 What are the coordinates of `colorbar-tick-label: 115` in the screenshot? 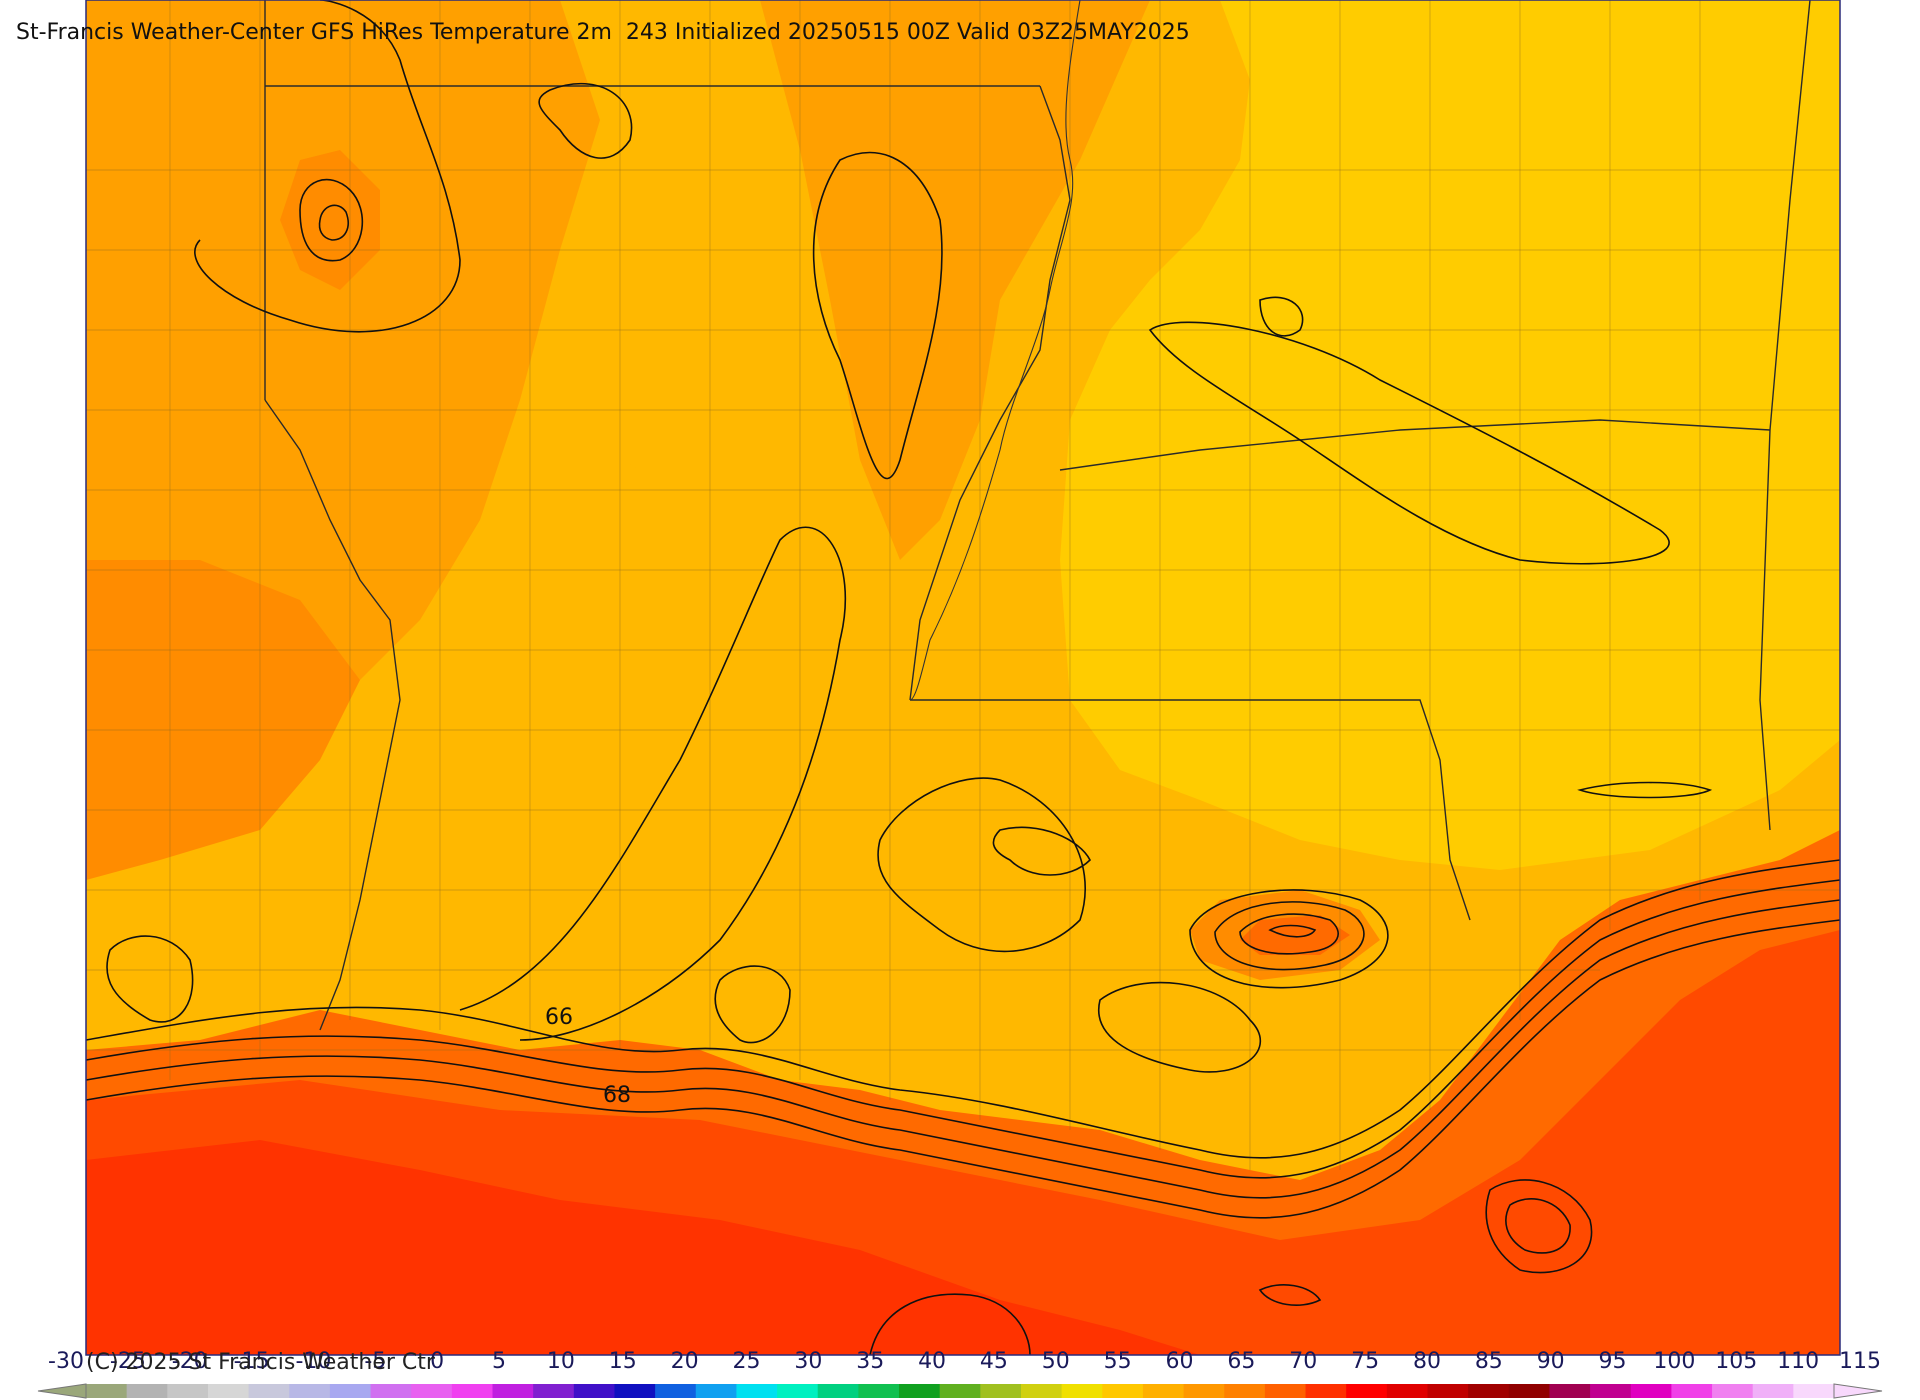 It's located at (1860, 1361).